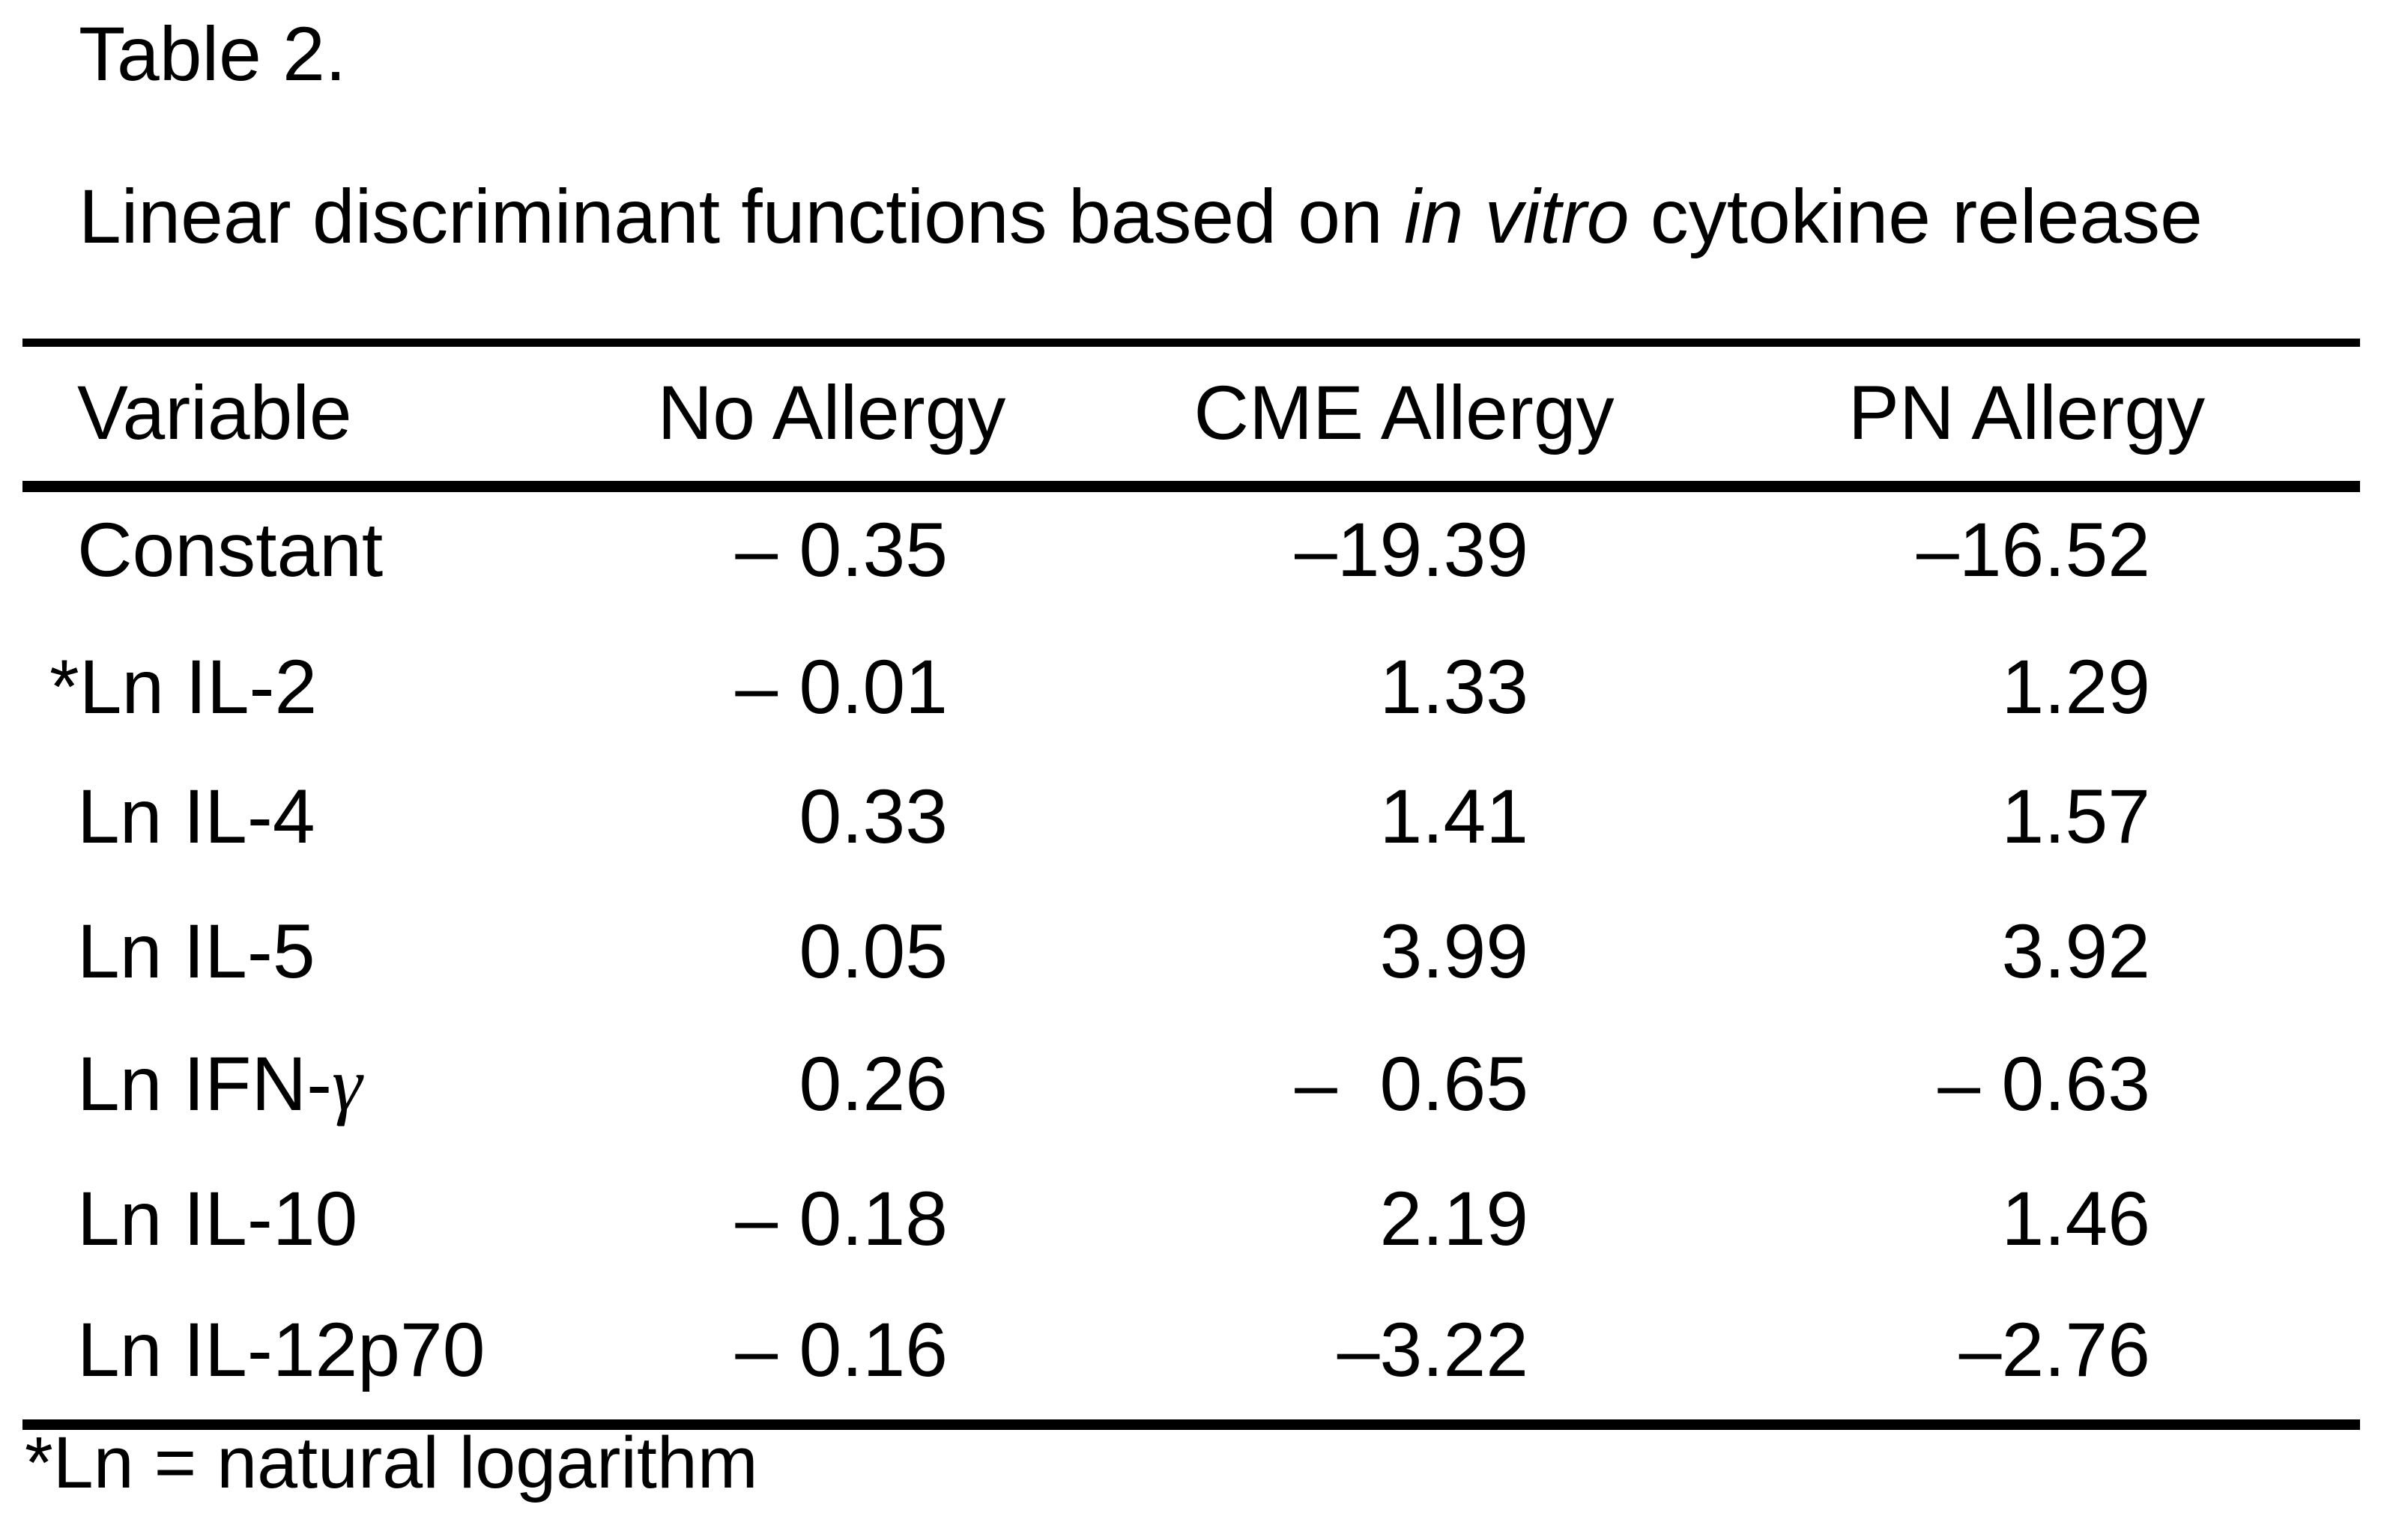  I want to click on table-footnote: *Ln = natural logarithm, so click(391, 1462).